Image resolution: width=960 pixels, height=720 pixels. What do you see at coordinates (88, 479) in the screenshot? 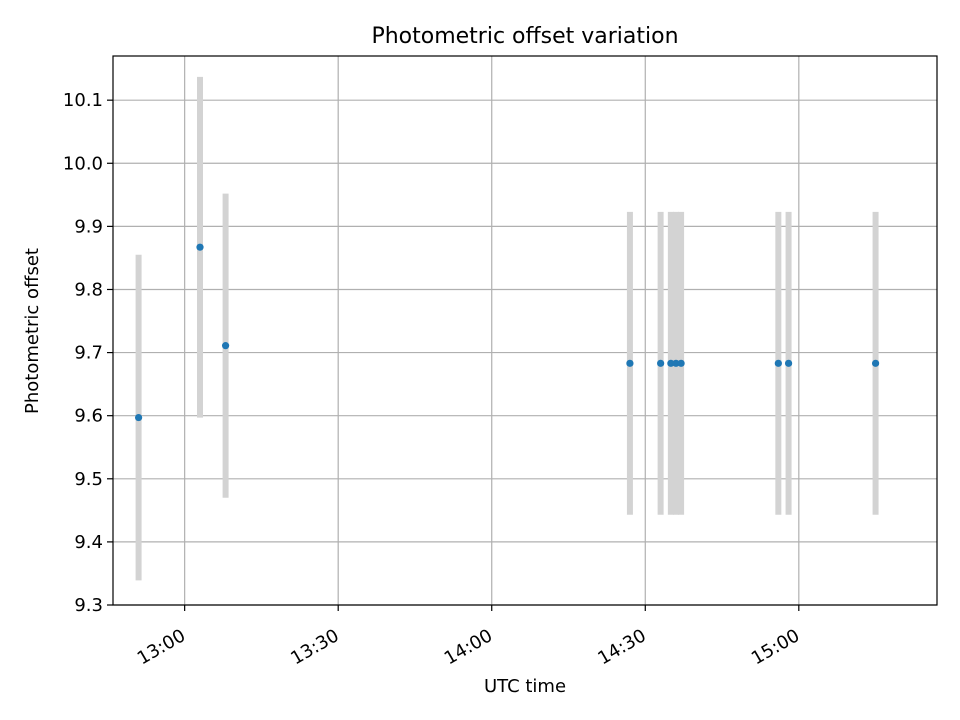
I see `y-tick-label: 9.5` at bounding box center [88, 479].